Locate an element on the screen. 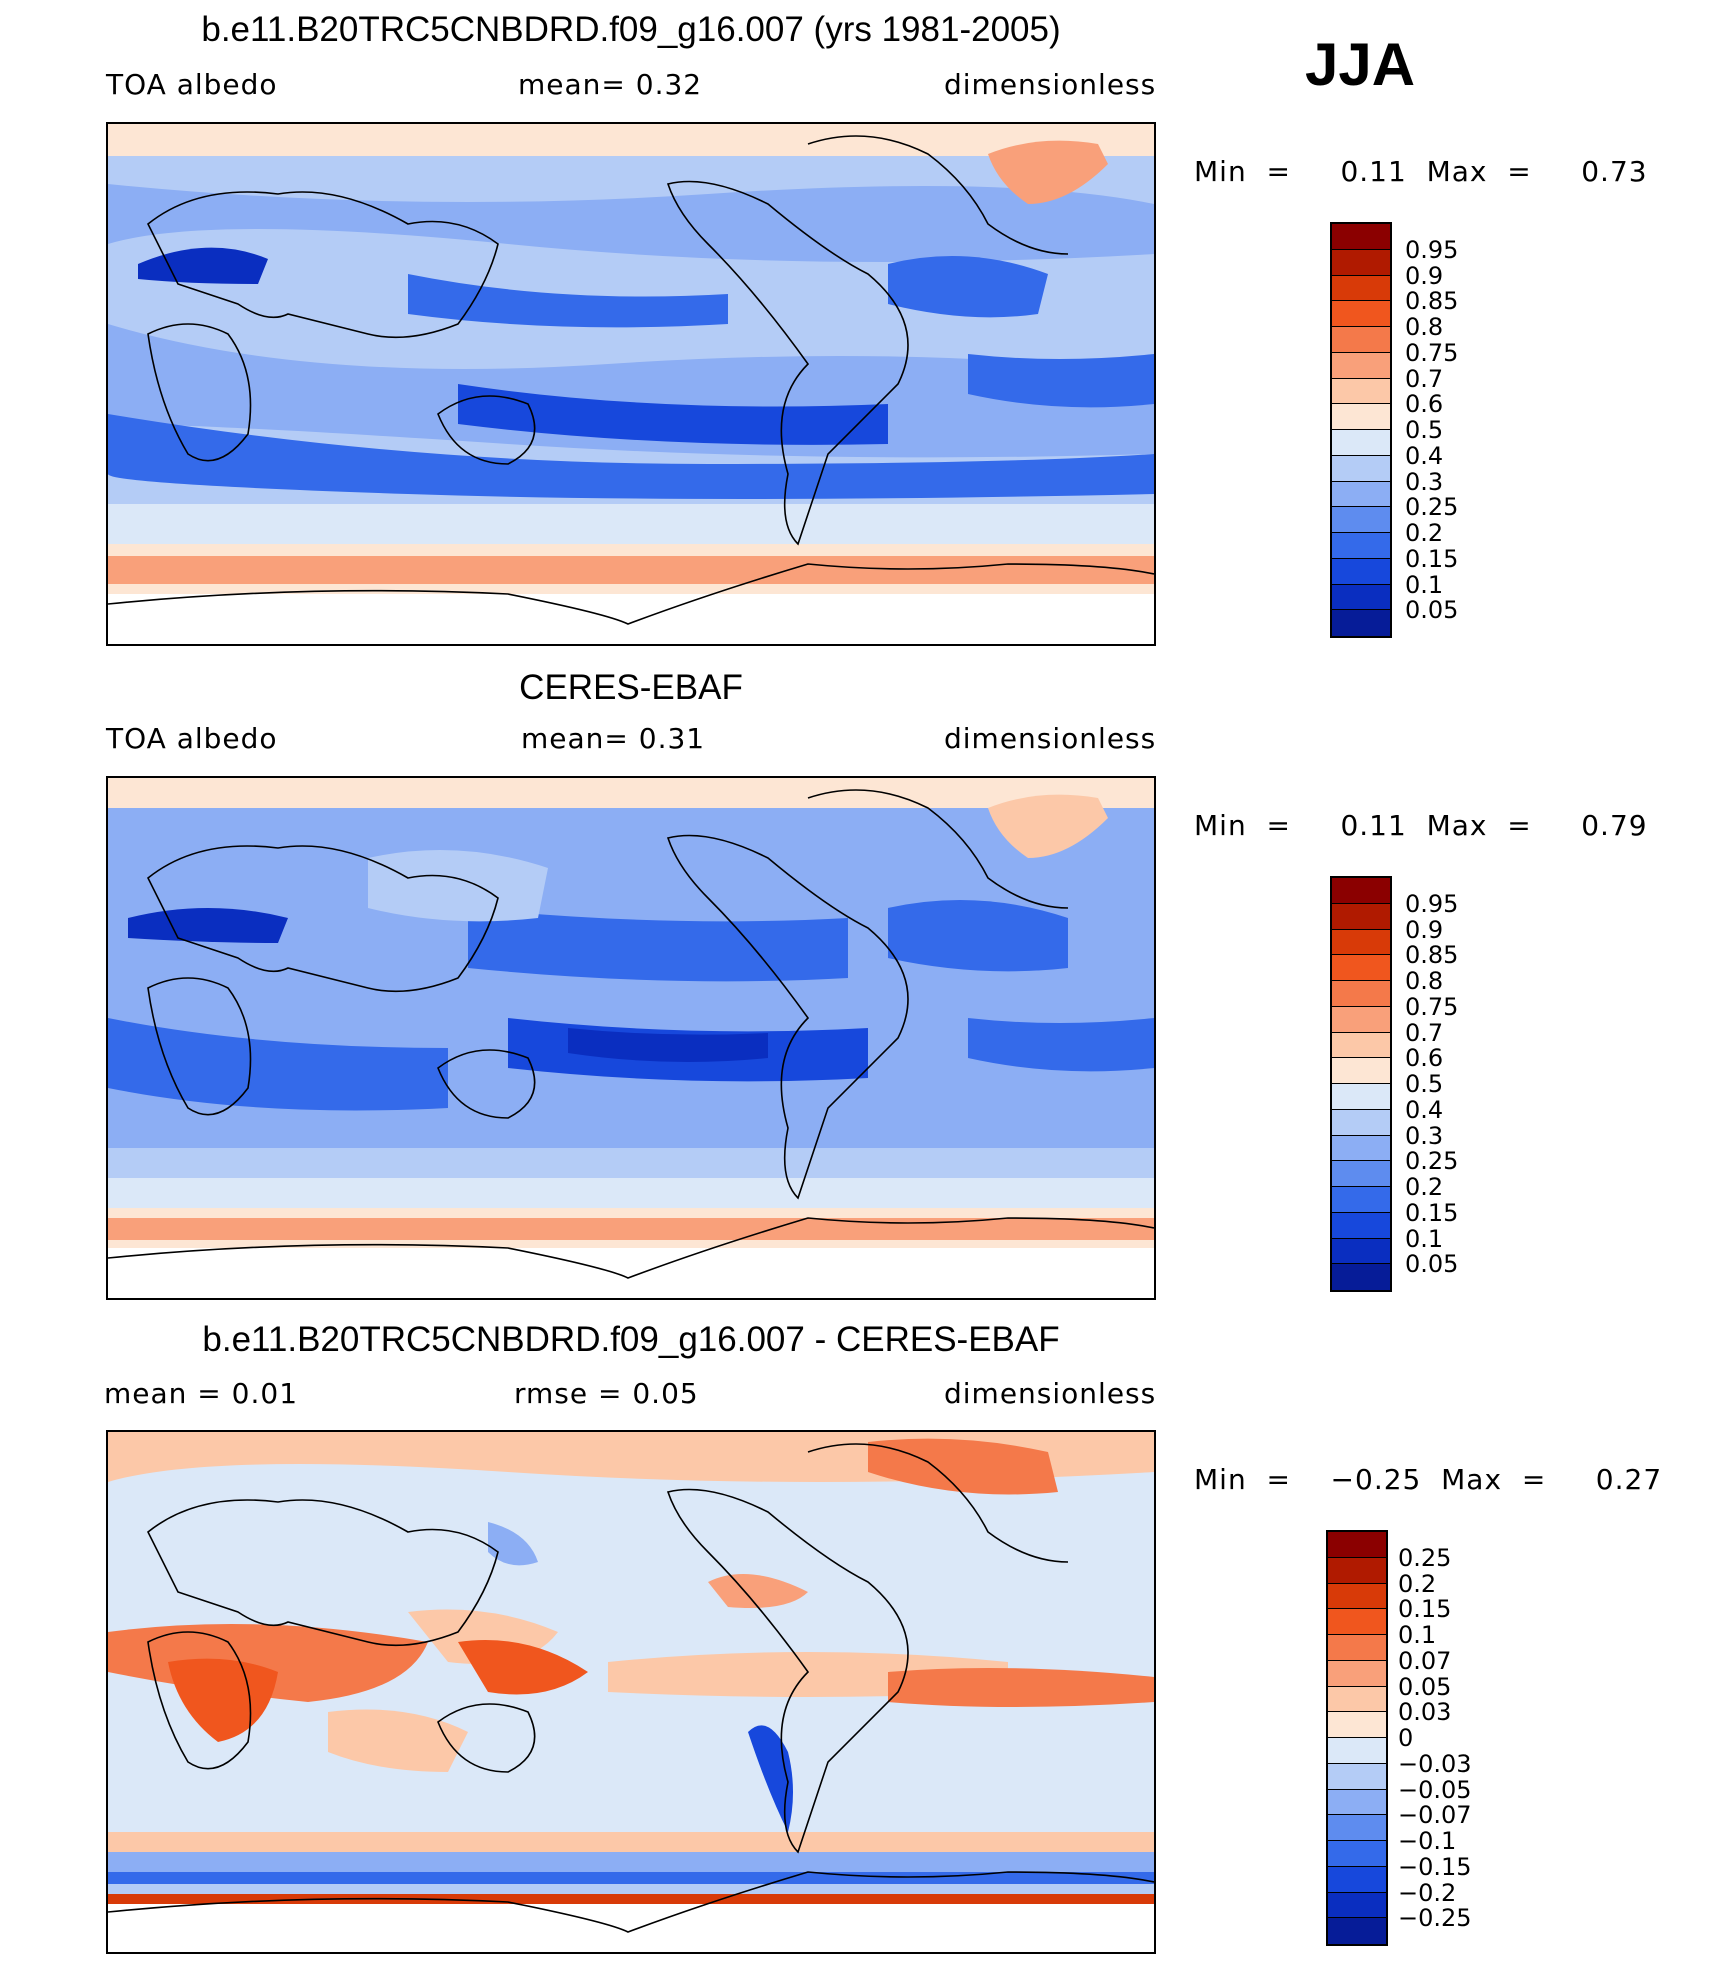 This screenshot has height=1963, width=1710. colorbar-tick-label: −0.03 is located at coordinates (1435, 1763).